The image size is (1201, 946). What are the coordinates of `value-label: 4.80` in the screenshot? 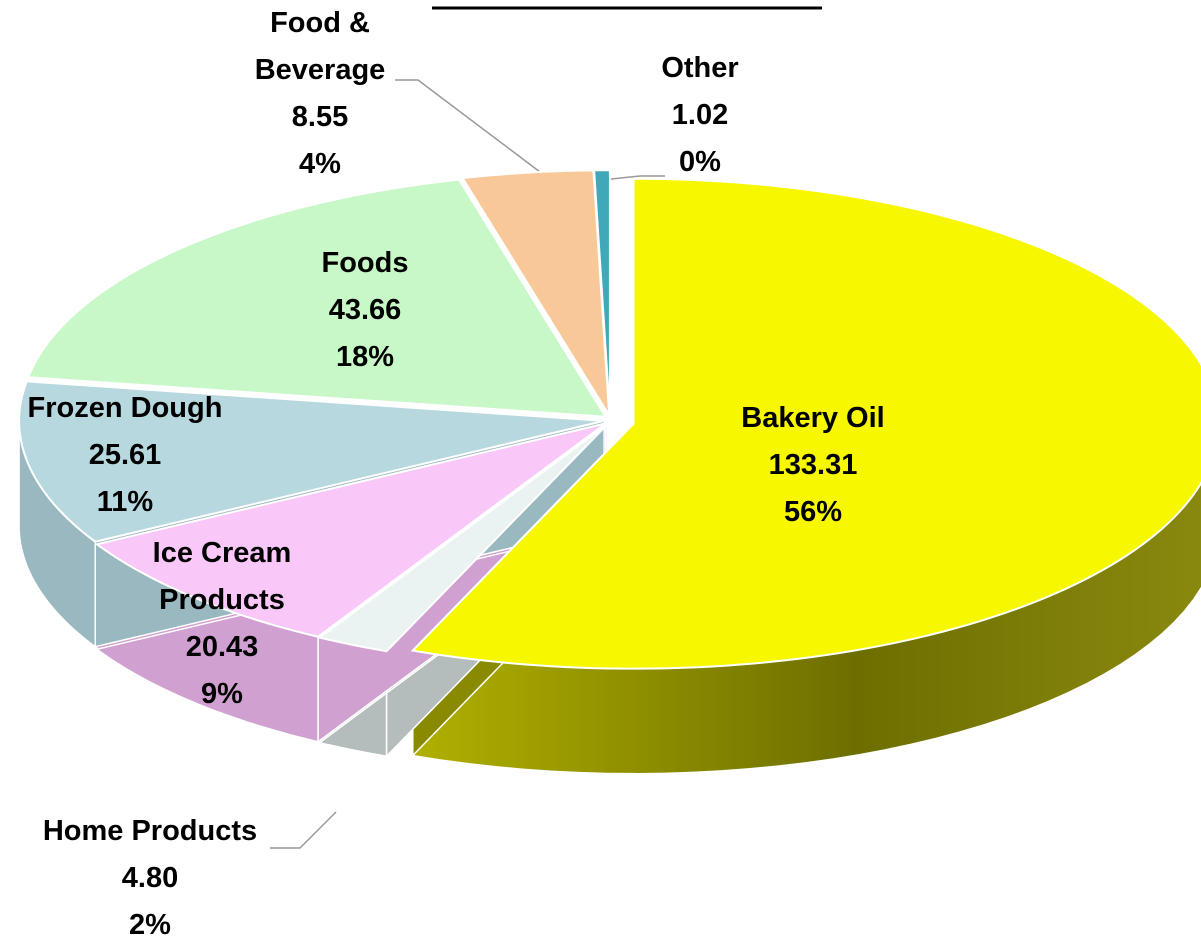 It's located at (150, 878).